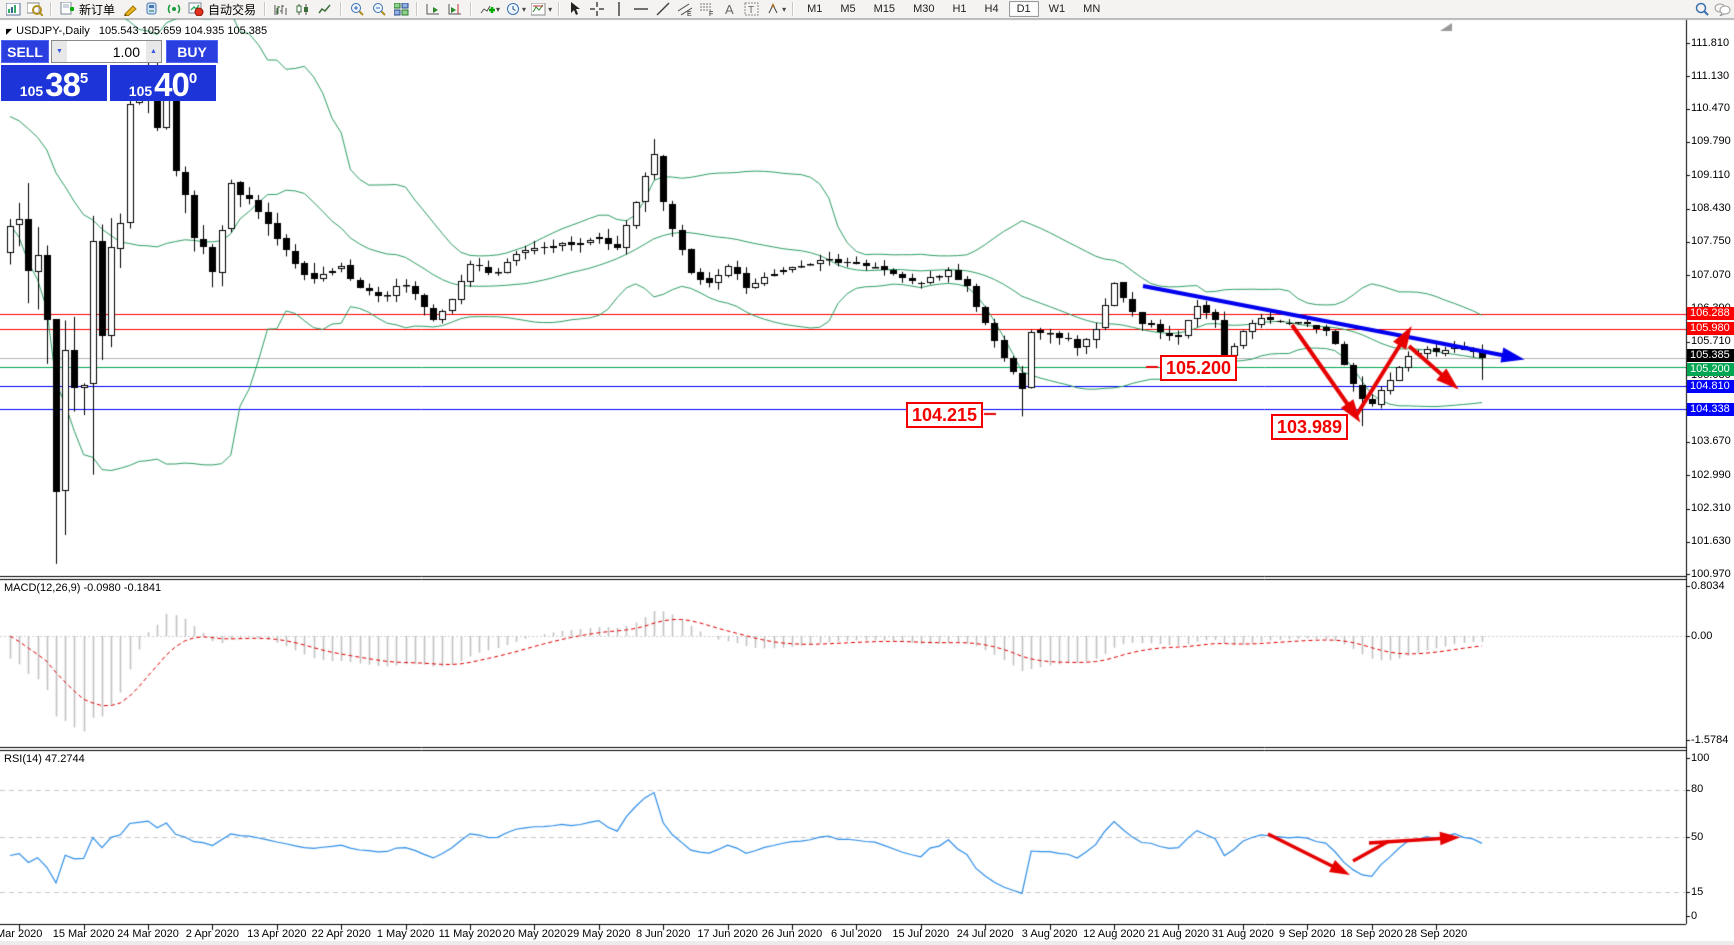 The width and height of the screenshot is (1734, 945). I want to click on price-badge-105.385: 105.385, so click(1710, 356).